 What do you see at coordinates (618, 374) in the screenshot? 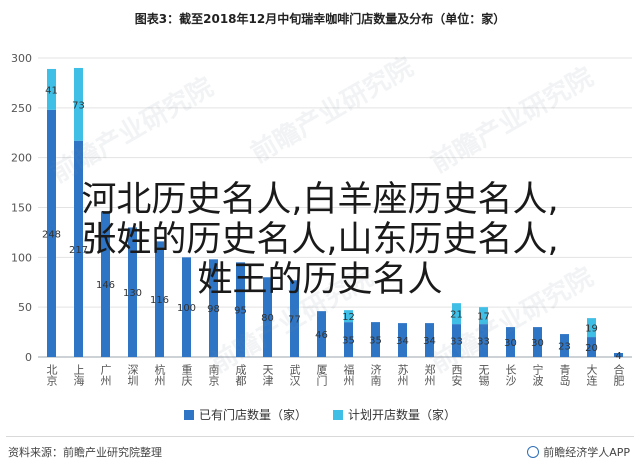
I see `x-tick-label: 合肥` at bounding box center [618, 374].